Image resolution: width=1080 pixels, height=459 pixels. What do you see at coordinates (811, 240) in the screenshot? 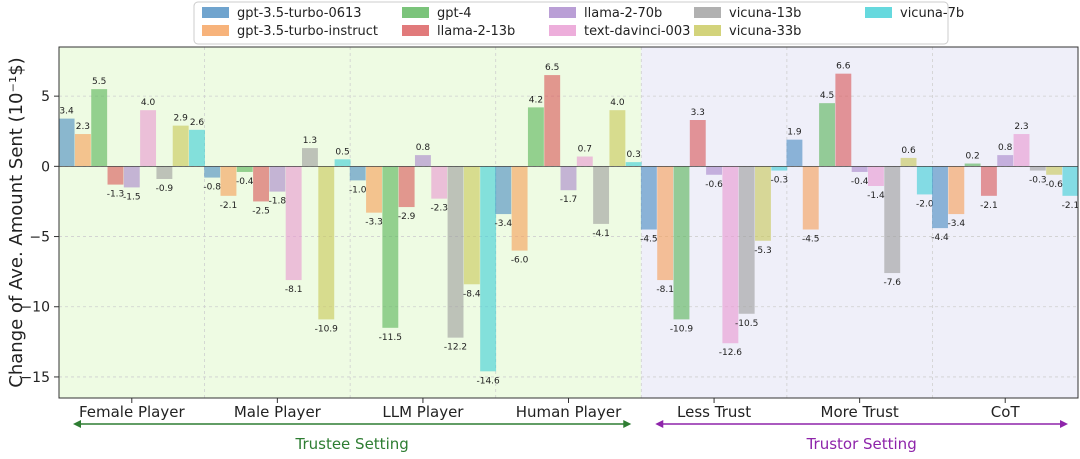
I see `data-label: -4.5` at bounding box center [811, 240].